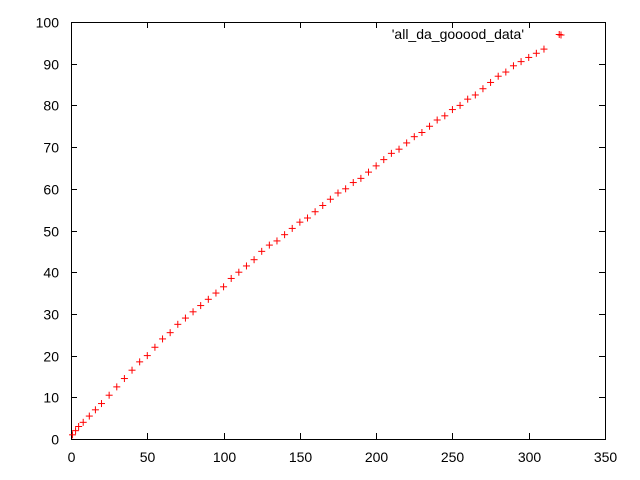 Image resolution: width=640 pixels, height=480 pixels. Describe the element at coordinates (148, 457) in the screenshot. I see `x-tick-label: 50` at that location.